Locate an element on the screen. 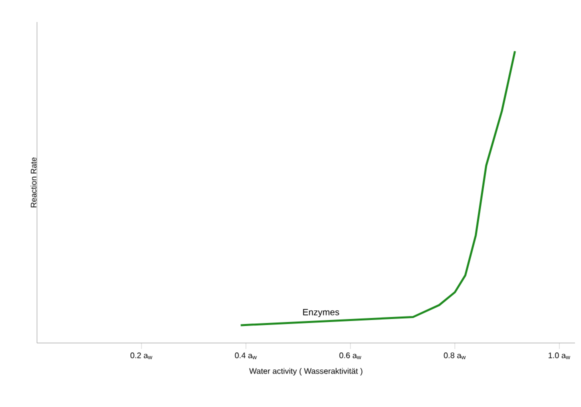  x-axis-title: Water activity ( Wasseraktivität ) is located at coordinates (305, 372).